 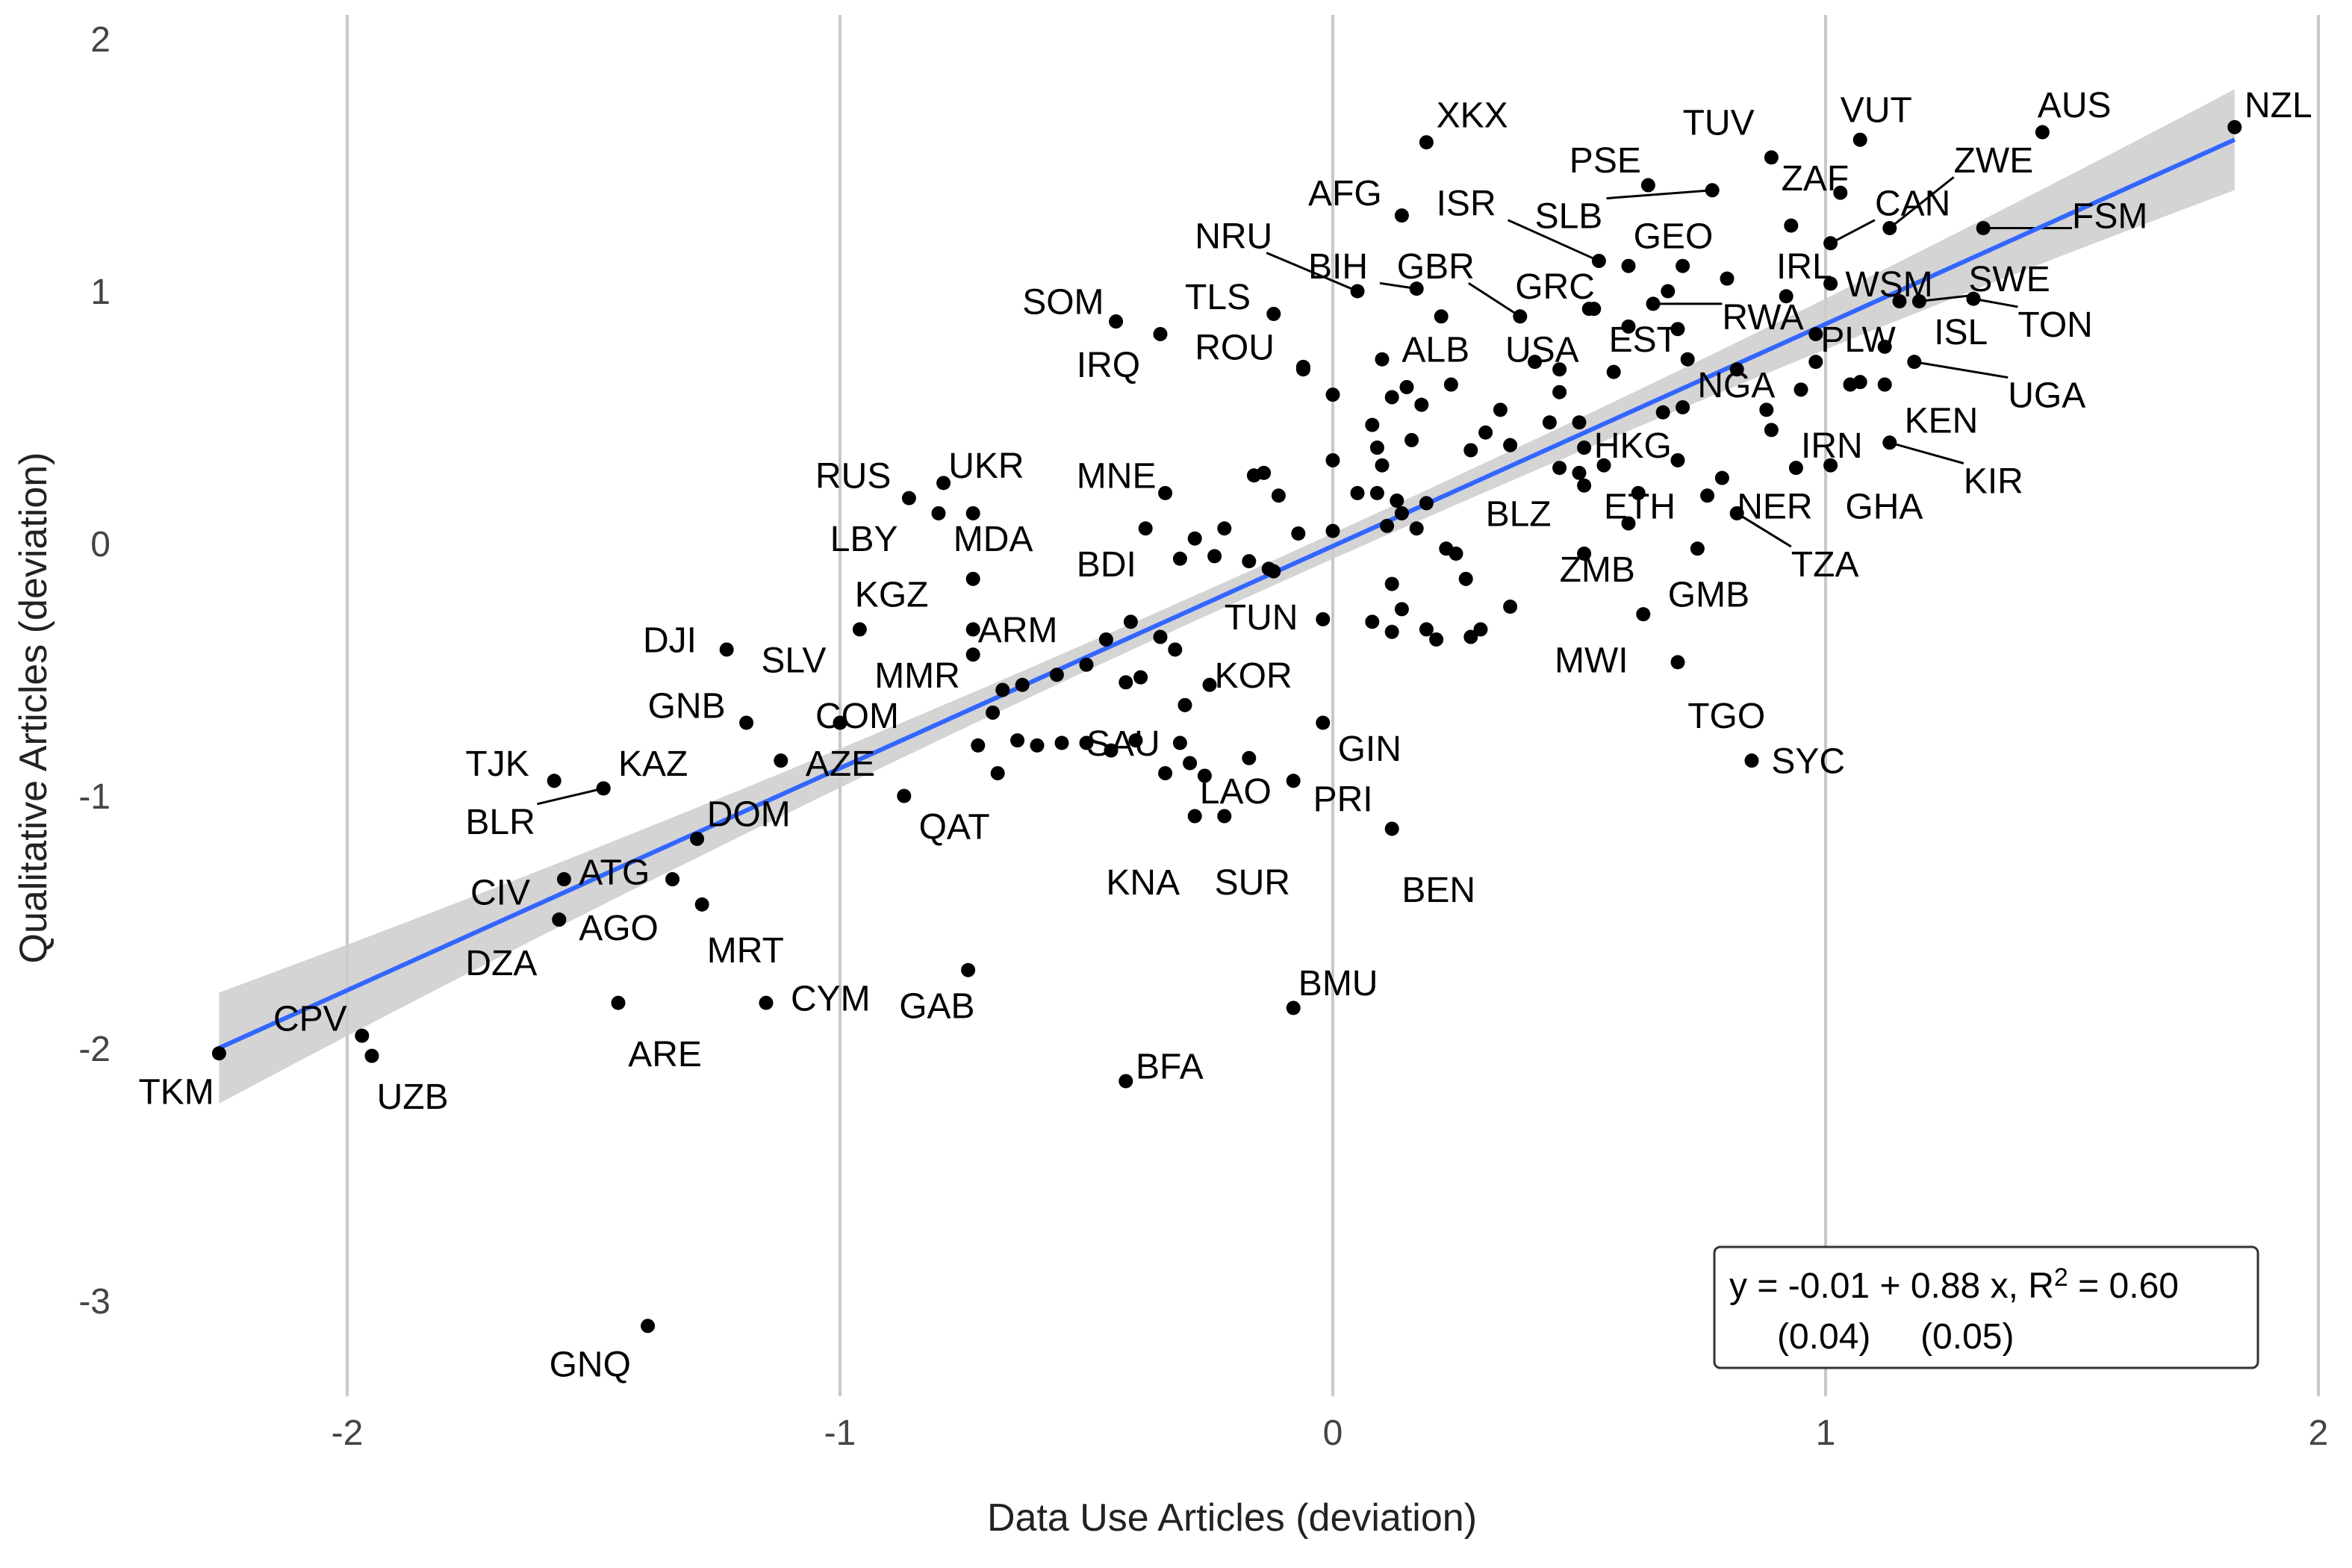 I want to click on annotation-line-2: (0.04) (0.05), so click(x=1895, y=1337).